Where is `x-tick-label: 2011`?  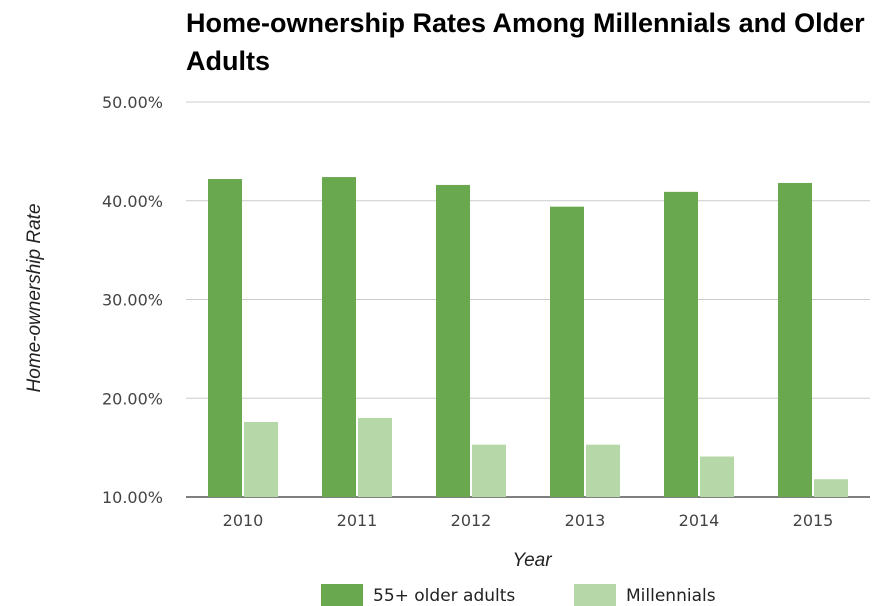
x-tick-label: 2011 is located at coordinates (357, 520).